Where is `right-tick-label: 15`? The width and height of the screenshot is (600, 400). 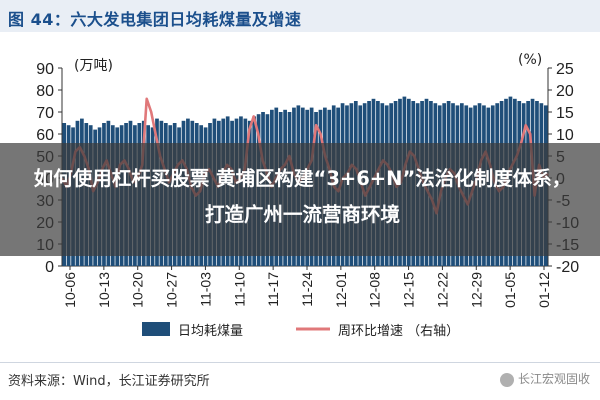 right-tick-label: 15 is located at coordinates (565, 113).